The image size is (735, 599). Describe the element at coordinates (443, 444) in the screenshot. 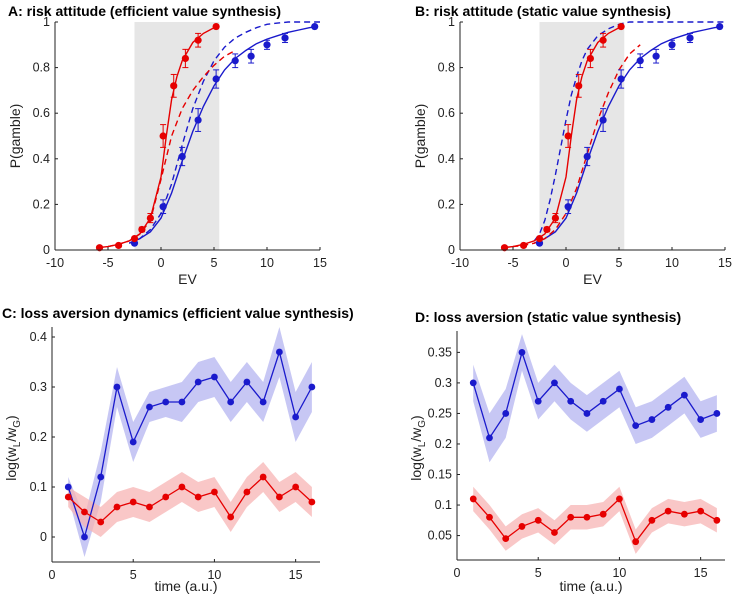

I see `panel-d-y-tick-label: 0.2` at that location.